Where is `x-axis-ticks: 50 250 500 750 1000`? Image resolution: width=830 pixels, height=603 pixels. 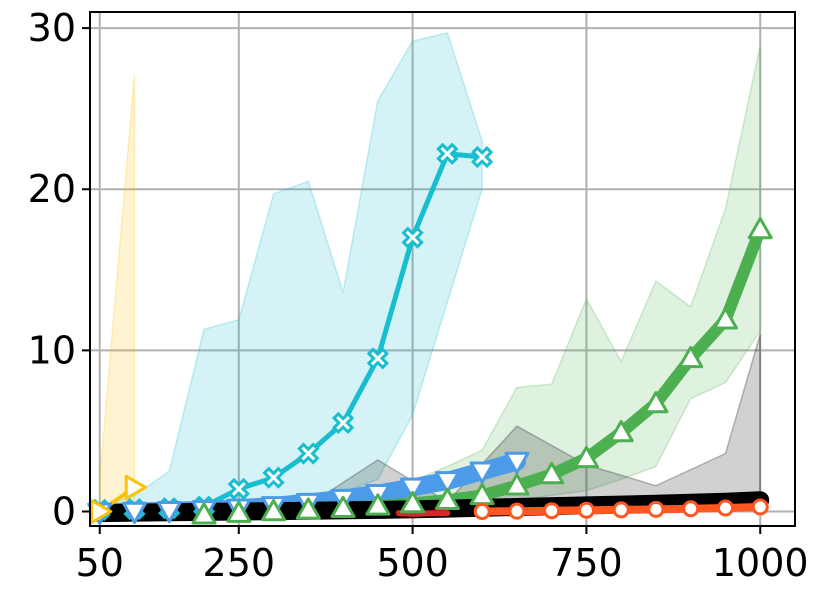
x-axis-ticks: 50 250 500 750 1000 is located at coordinates (442, 555).